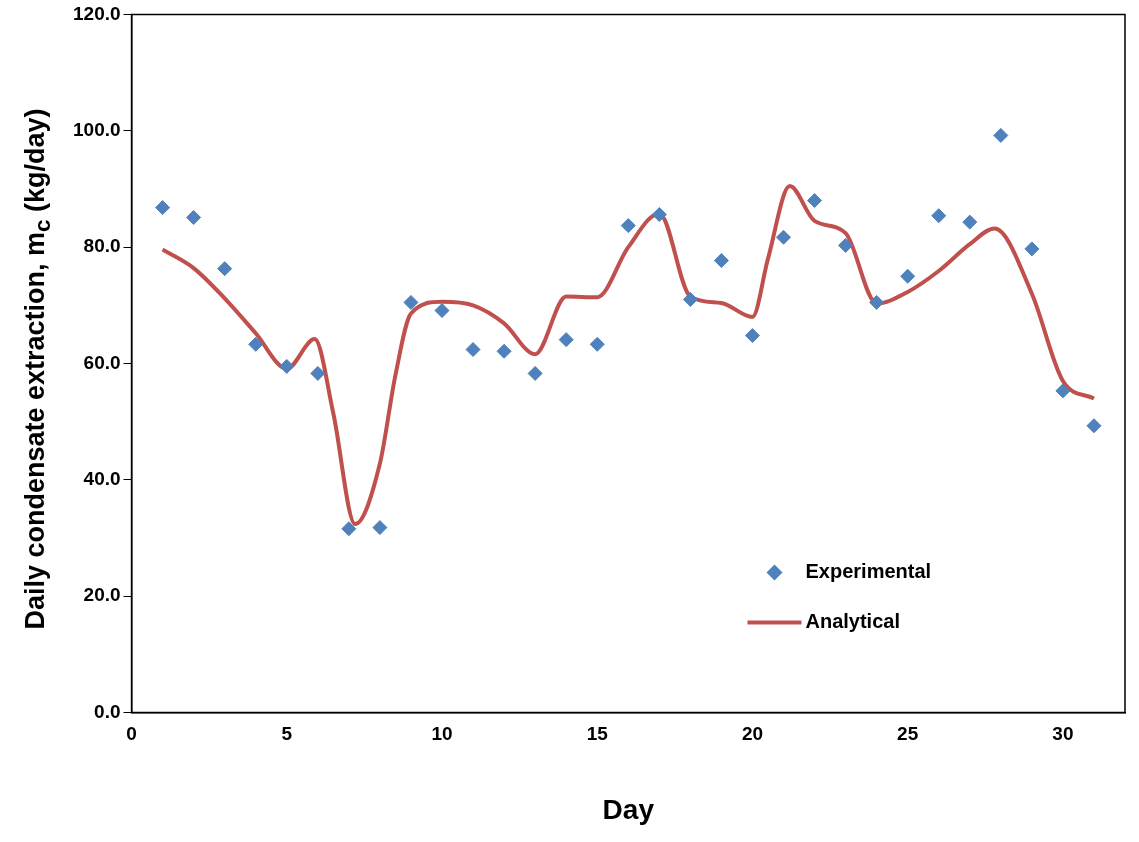 This screenshot has height=842, width=1139. I want to click on x-axis-title: Day, so click(628, 809).